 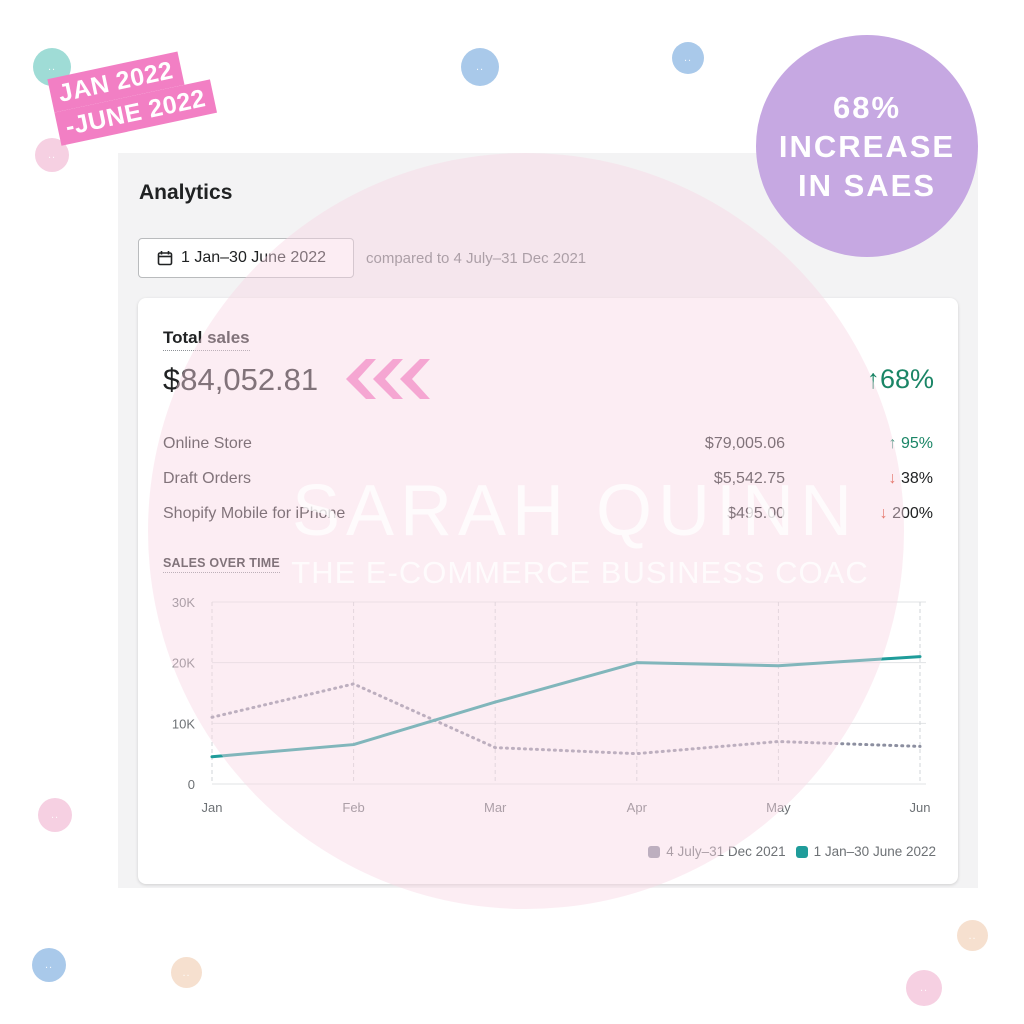 I want to click on channel-value: $5,542.75, so click(x=749, y=478).